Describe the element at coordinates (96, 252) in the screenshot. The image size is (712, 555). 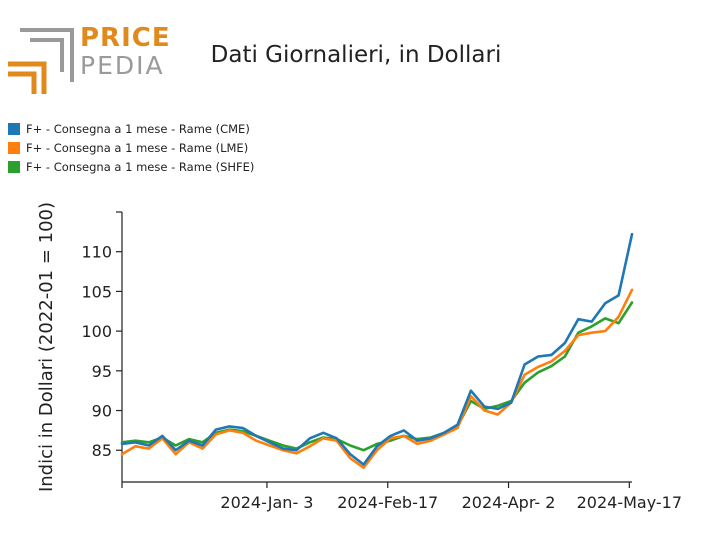
I see `y-tick-label: 110` at that location.